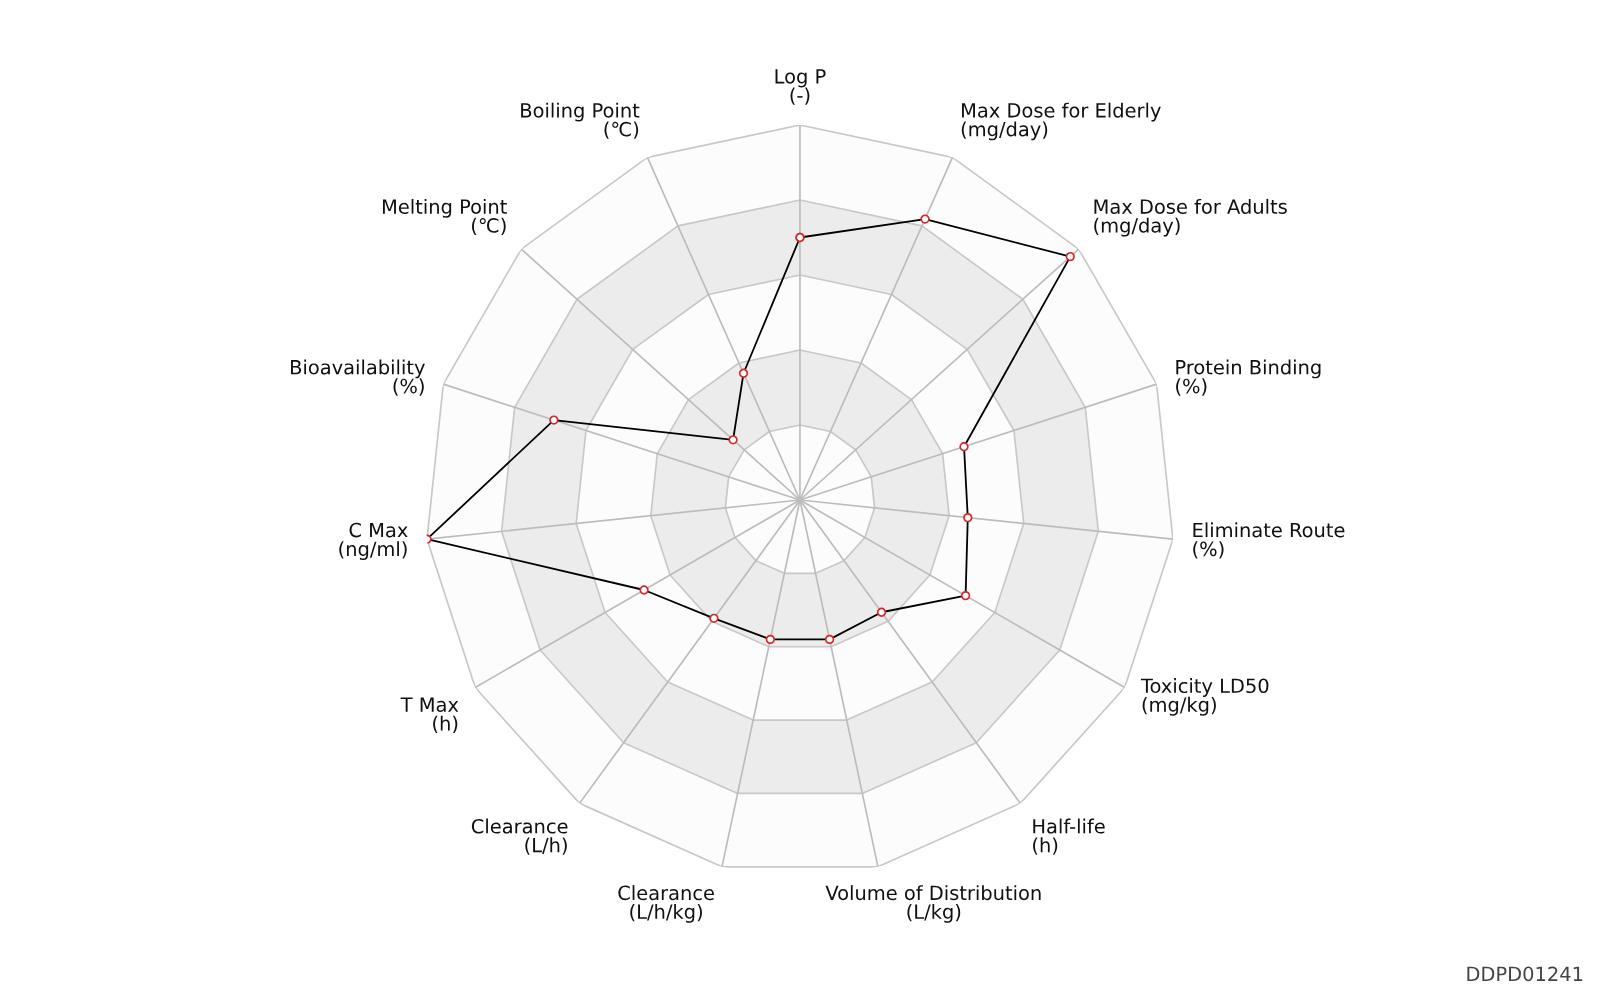 This screenshot has width=1600, height=1000. I want to click on spoke-label: Max Dose for Adults (mg/day), so click(1190, 217).